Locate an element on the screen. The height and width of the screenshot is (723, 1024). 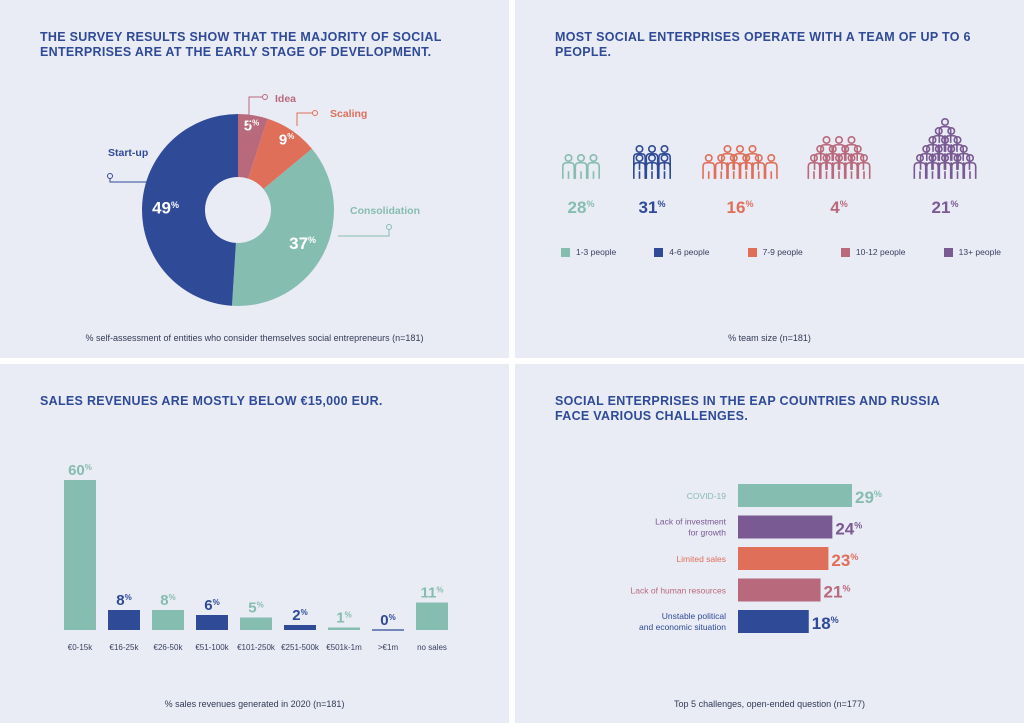
team-value: 21% is located at coordinates (945, 207).